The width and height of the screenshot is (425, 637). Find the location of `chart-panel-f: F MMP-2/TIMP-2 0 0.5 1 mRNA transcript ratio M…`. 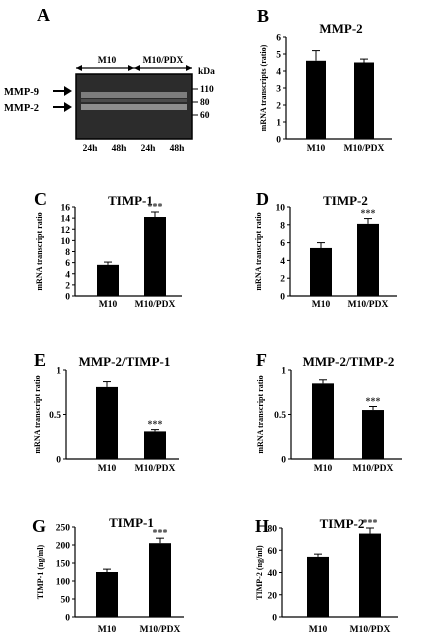

chart-panel-f: F MMP-2/TIMP-2 0 0.5 1 mRNA transcript ratio M… is located at coordinates (329, 412).